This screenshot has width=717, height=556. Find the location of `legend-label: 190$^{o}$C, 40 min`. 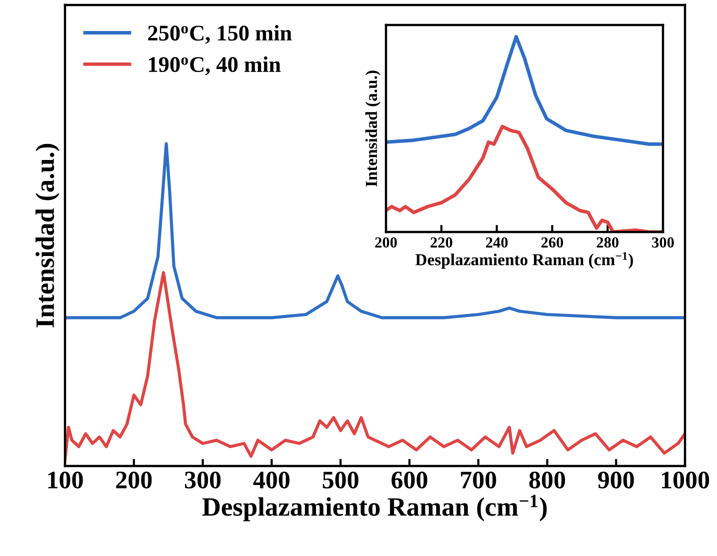

legend-label: 190$^{o}$C, 40 min is located at coordinates (215, 66).